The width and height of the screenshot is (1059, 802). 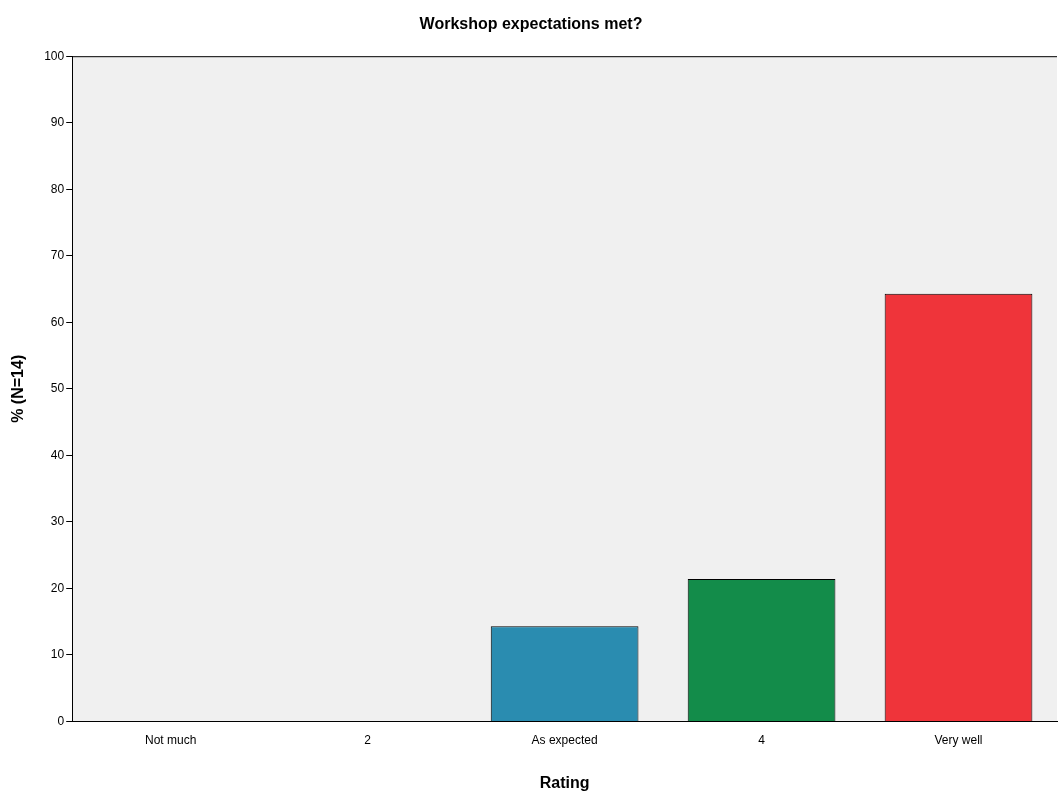 I want to click on y-tick-label: 10, so click(x=57, y=654).